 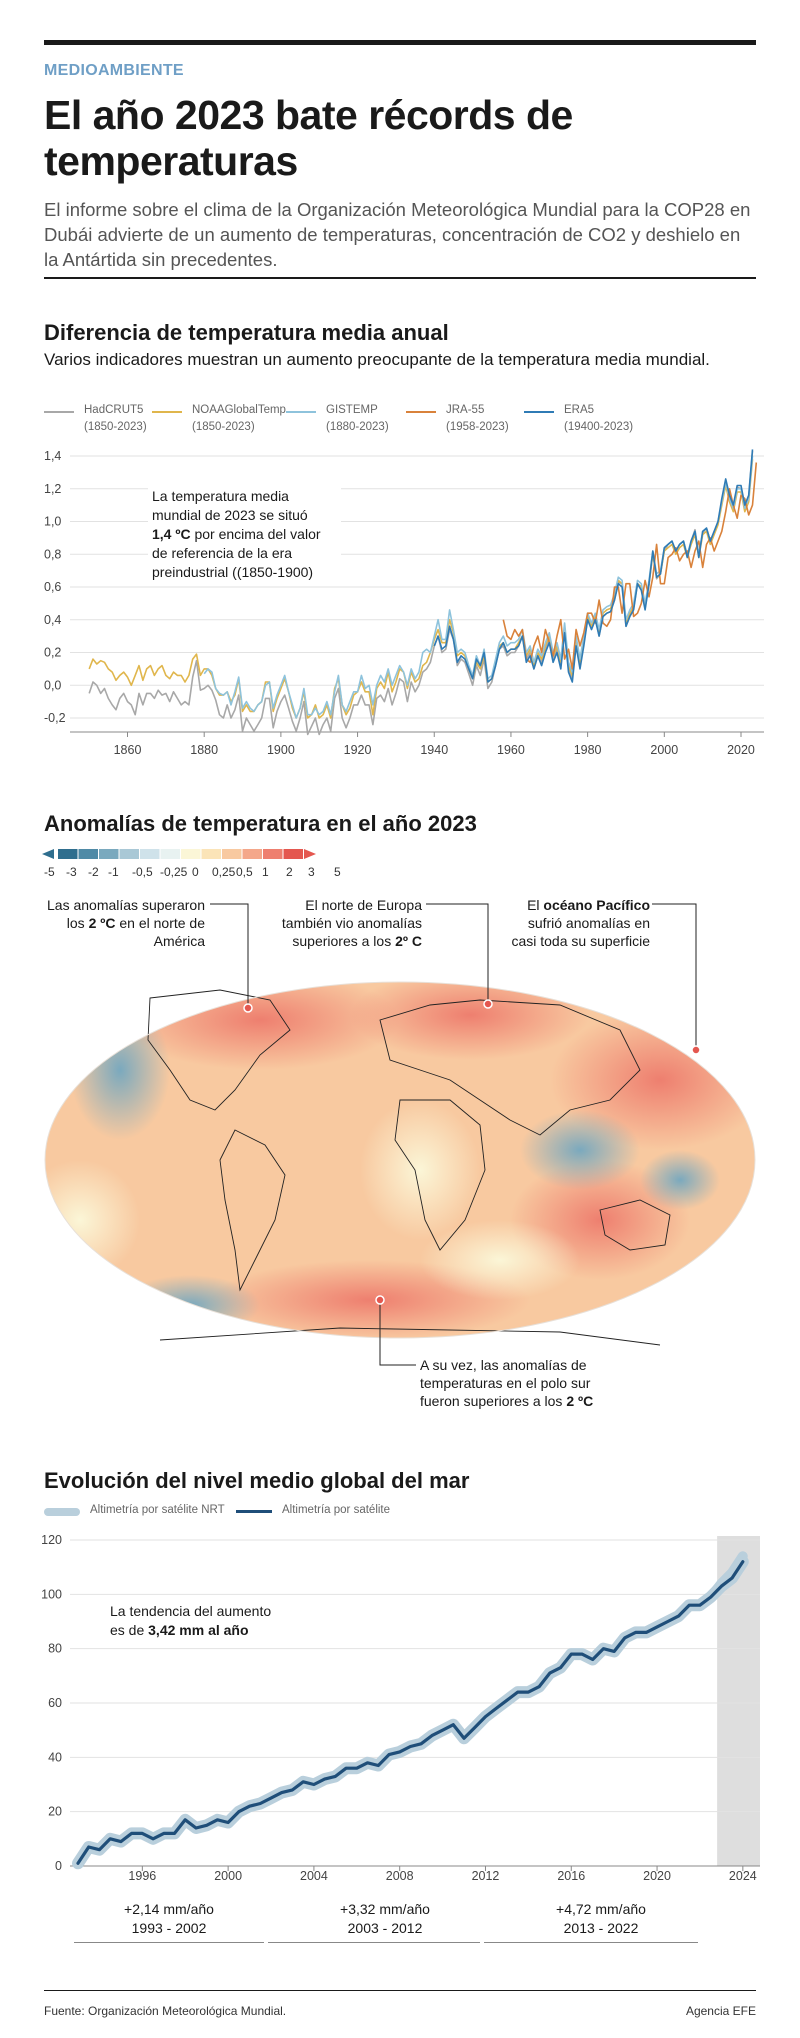 What do you see at coordinates (580, 1401) in the screenshot?
I see `annotation-south-bold: 2 ºC` at bounding box center [580, 1401].